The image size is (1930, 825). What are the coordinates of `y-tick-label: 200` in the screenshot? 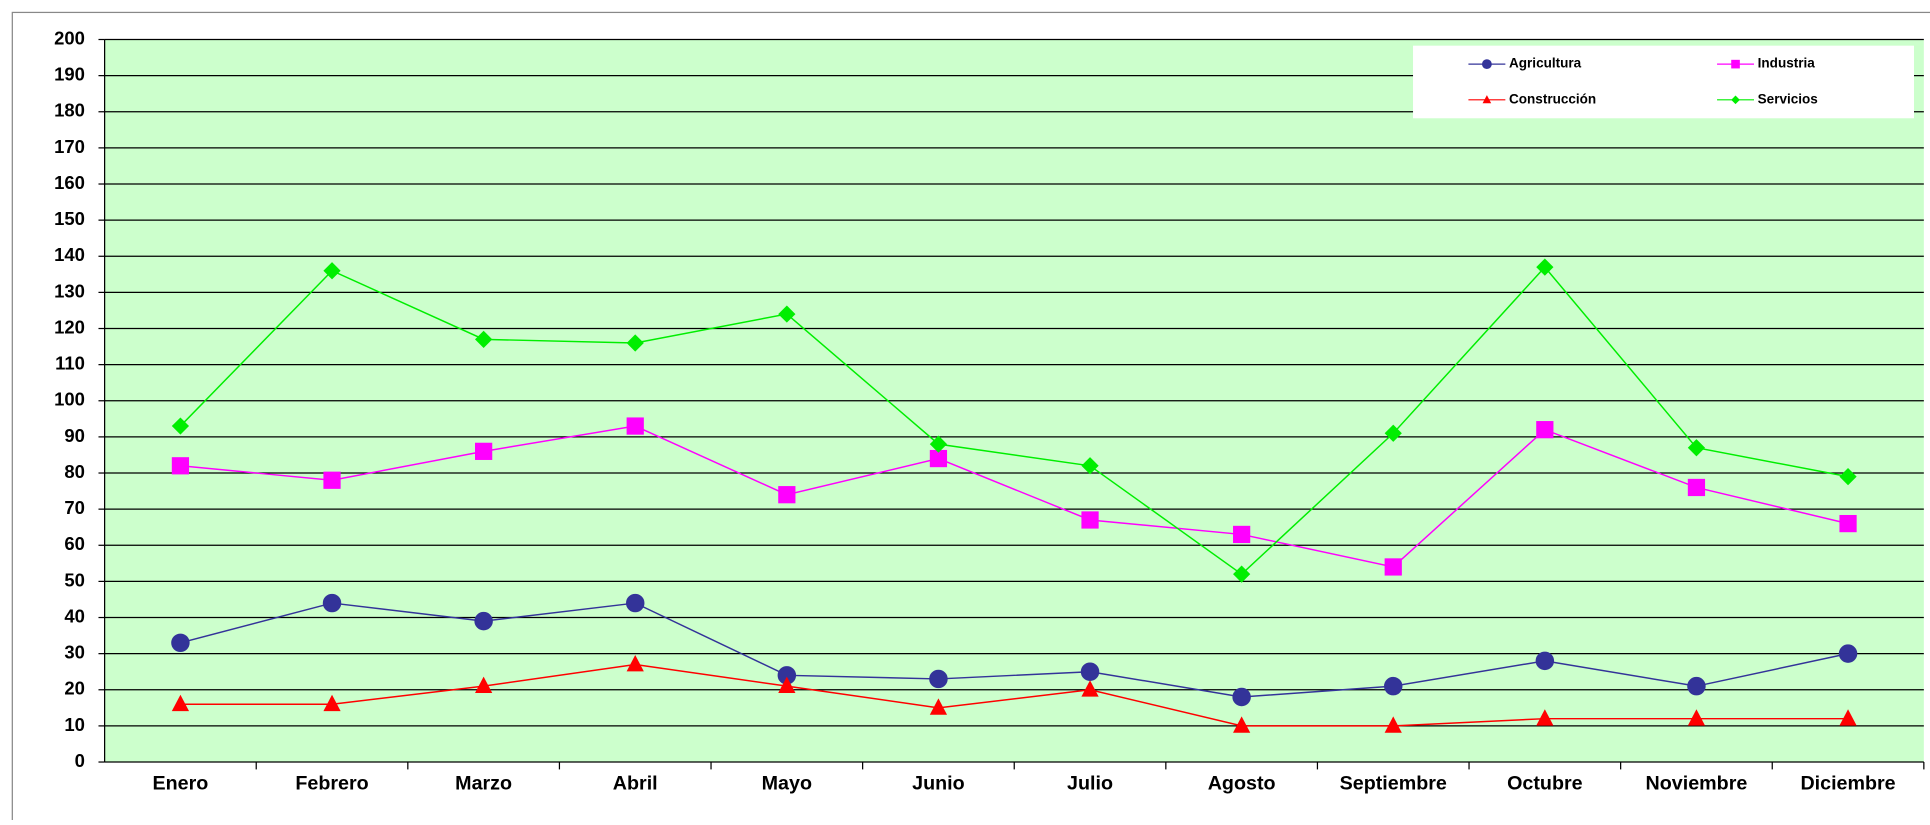 It's located at (69, 37).